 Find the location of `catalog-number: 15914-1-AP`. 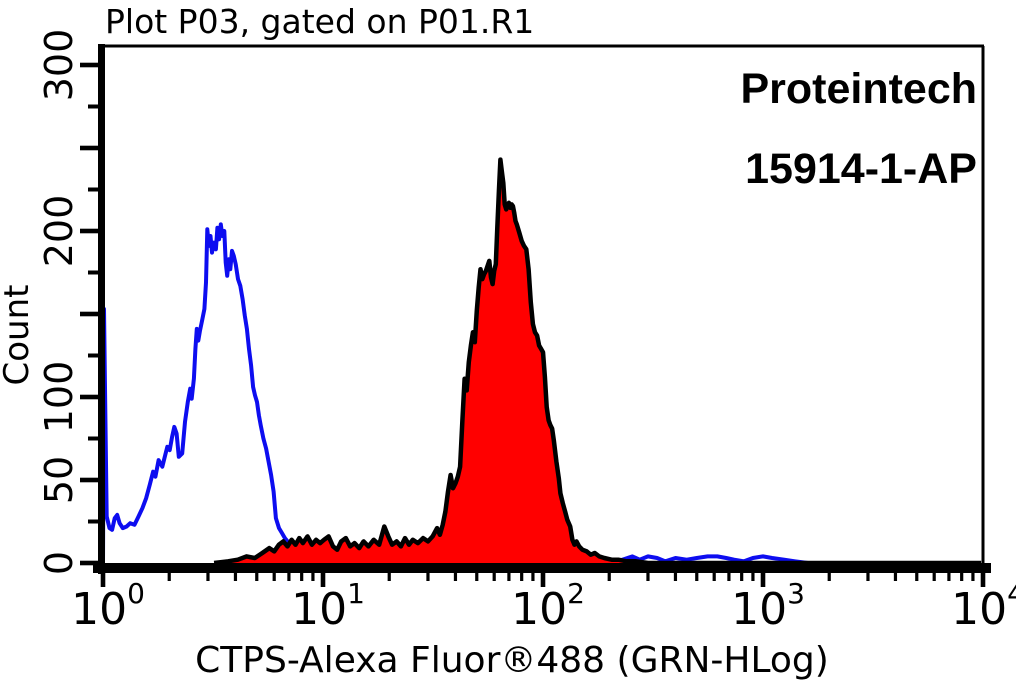

catalog-number: 15914-1-AP is located at coordinates (861, 169).